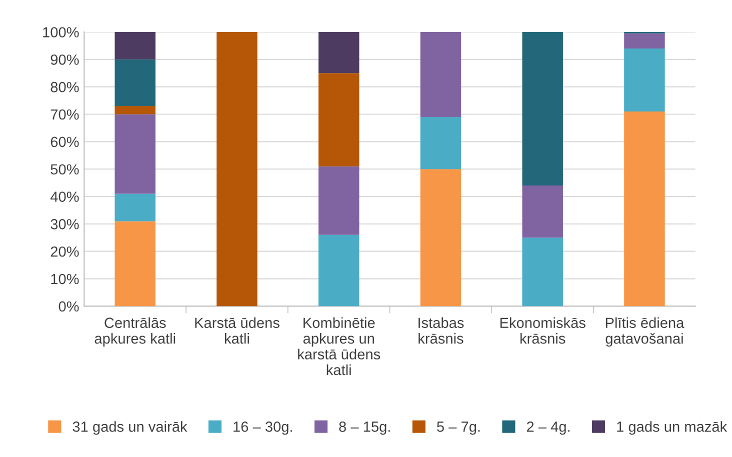 This screenshot has height=457, width=732. Describe the element at coordinates (130, 428) in the screenshot. I see `legend-label: 31 gads un vairāk` at that location.